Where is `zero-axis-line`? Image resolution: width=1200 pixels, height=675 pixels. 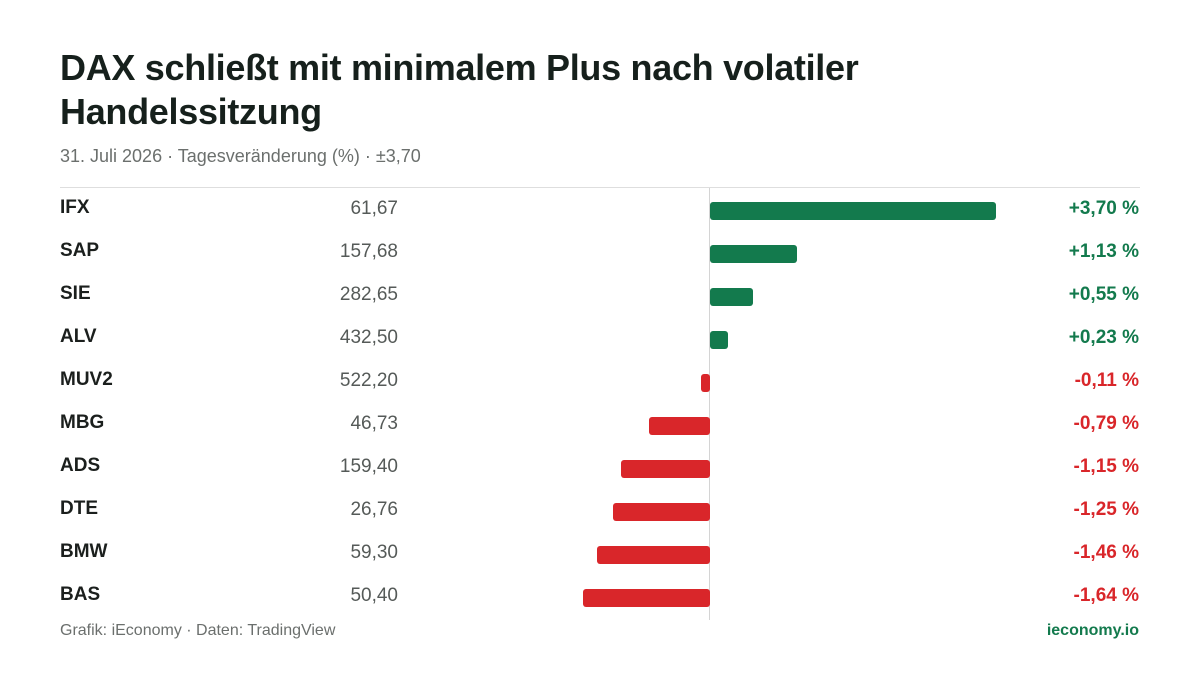
zero-axis-line is located at coordinates (709, 404).